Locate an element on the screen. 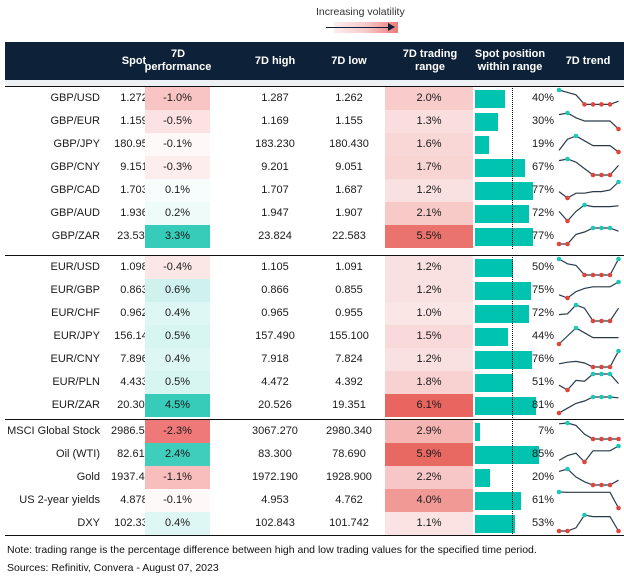 This screenshot has height=582, width=624. high-value: 20.526 is located at coordinates (275, 405).